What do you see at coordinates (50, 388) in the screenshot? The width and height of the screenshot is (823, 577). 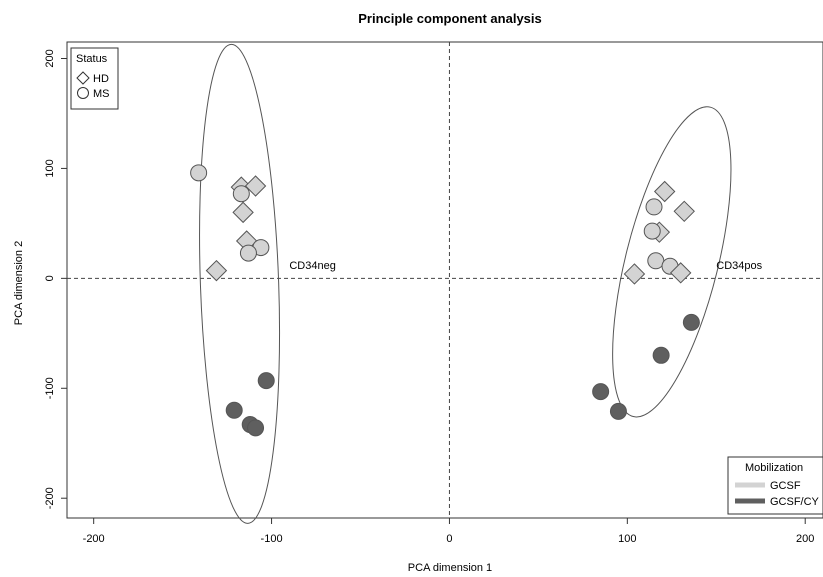 I see `y-tick-label: -100` at bounding box center [50, 388].